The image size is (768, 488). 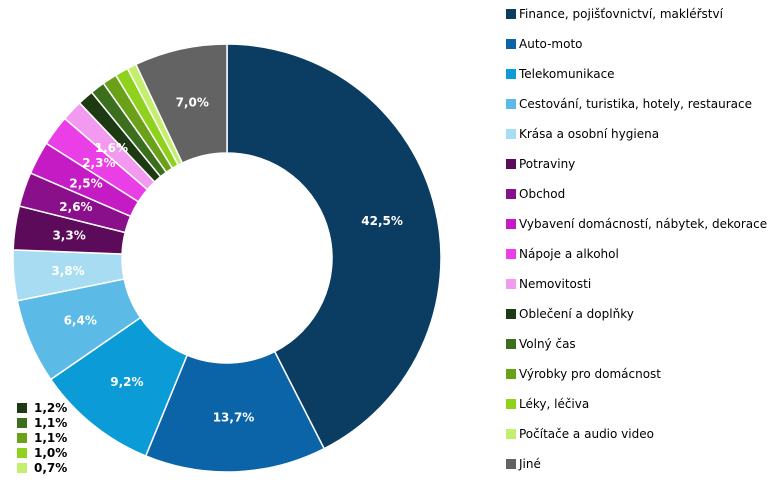 I want to click on slice-value-label: 42,5%, so click(x=382, y=221).